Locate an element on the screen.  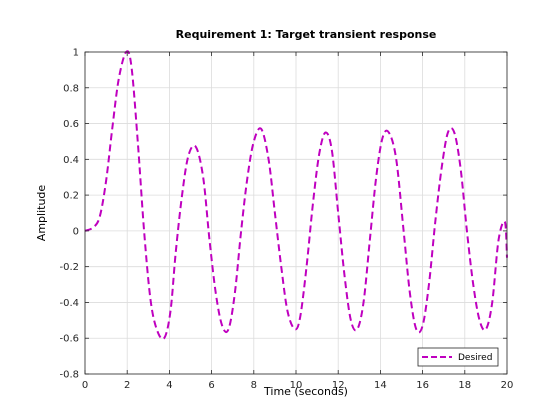
x-tick-label: 20 is located at coordinates (507, 385).